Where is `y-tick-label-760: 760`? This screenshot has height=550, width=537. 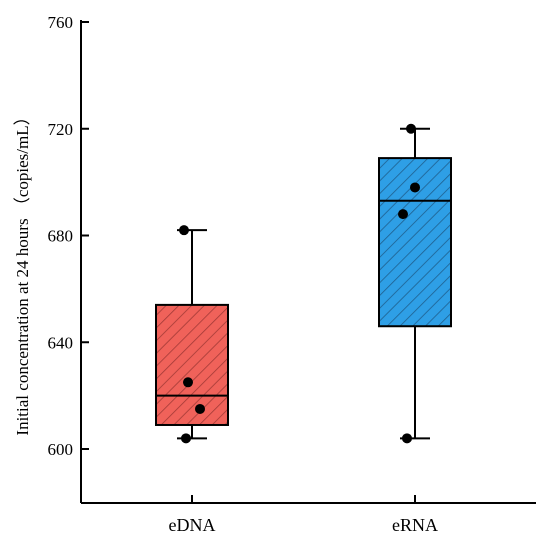
y-tick-label-760: 760 is located at coordinates (61, 22).